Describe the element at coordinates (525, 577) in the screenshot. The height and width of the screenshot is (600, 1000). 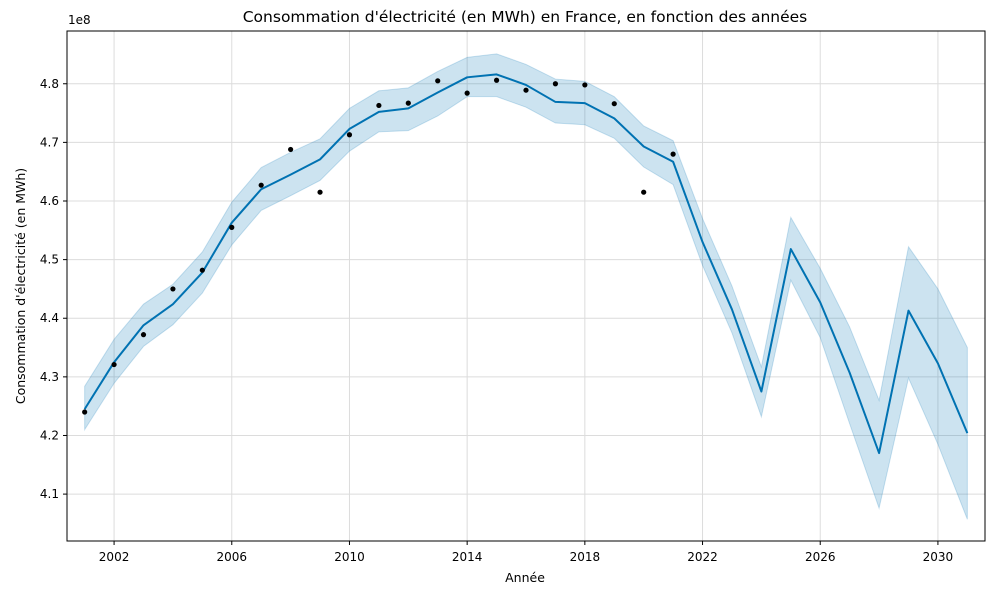
I see `x-axis-label: Année` at that location.